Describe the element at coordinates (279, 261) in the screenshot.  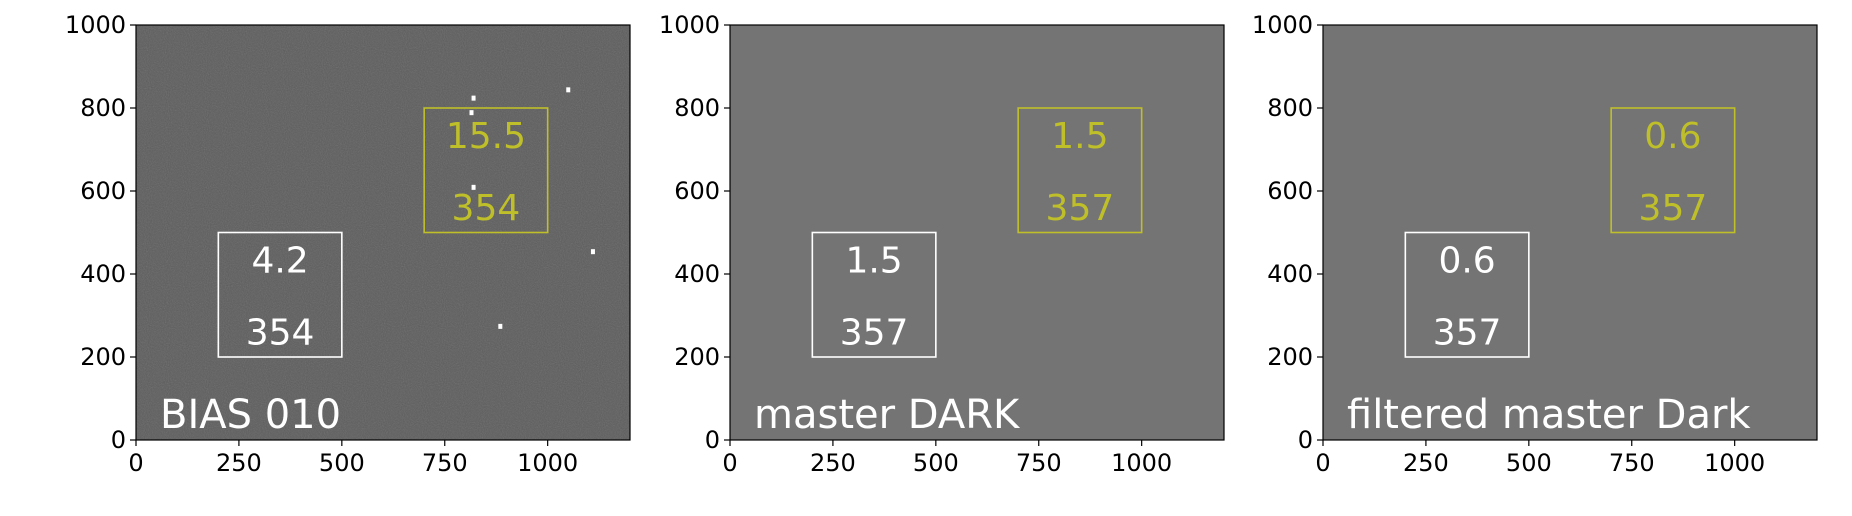
I see `region-mean-label: 4.2` at that location.